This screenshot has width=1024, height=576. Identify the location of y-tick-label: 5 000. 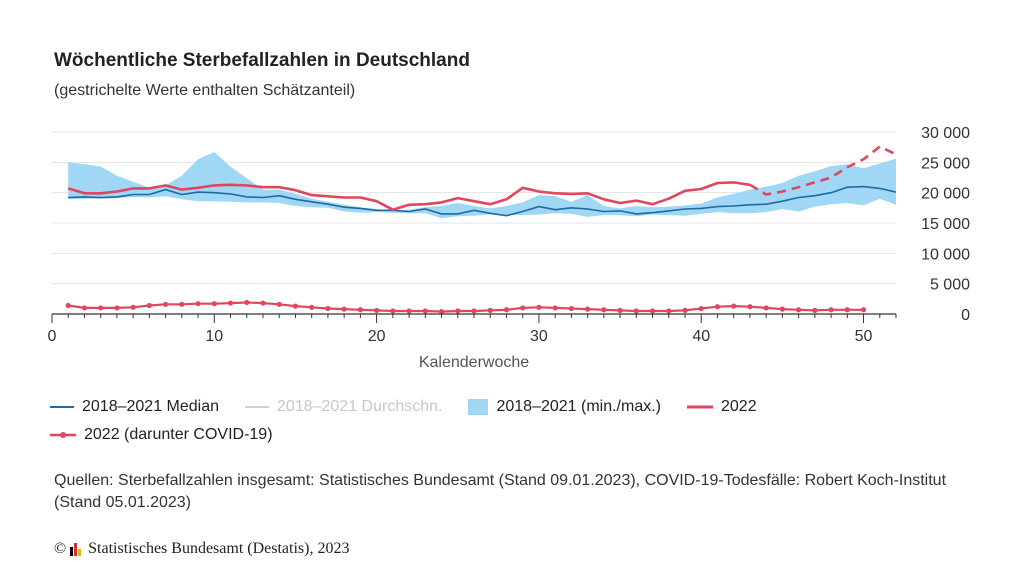
(950, 285).